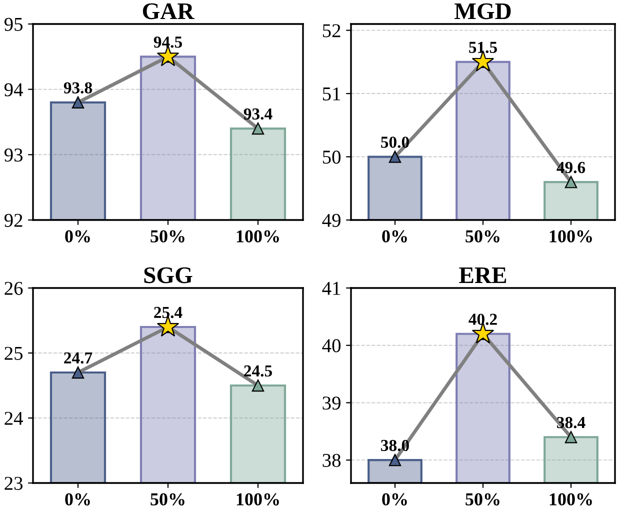 The image size is (618, 509). What do you see at coordinates (13, 288) in the screenshot?
I see `y-tick-label: 26` at bounding box center [13, 288].